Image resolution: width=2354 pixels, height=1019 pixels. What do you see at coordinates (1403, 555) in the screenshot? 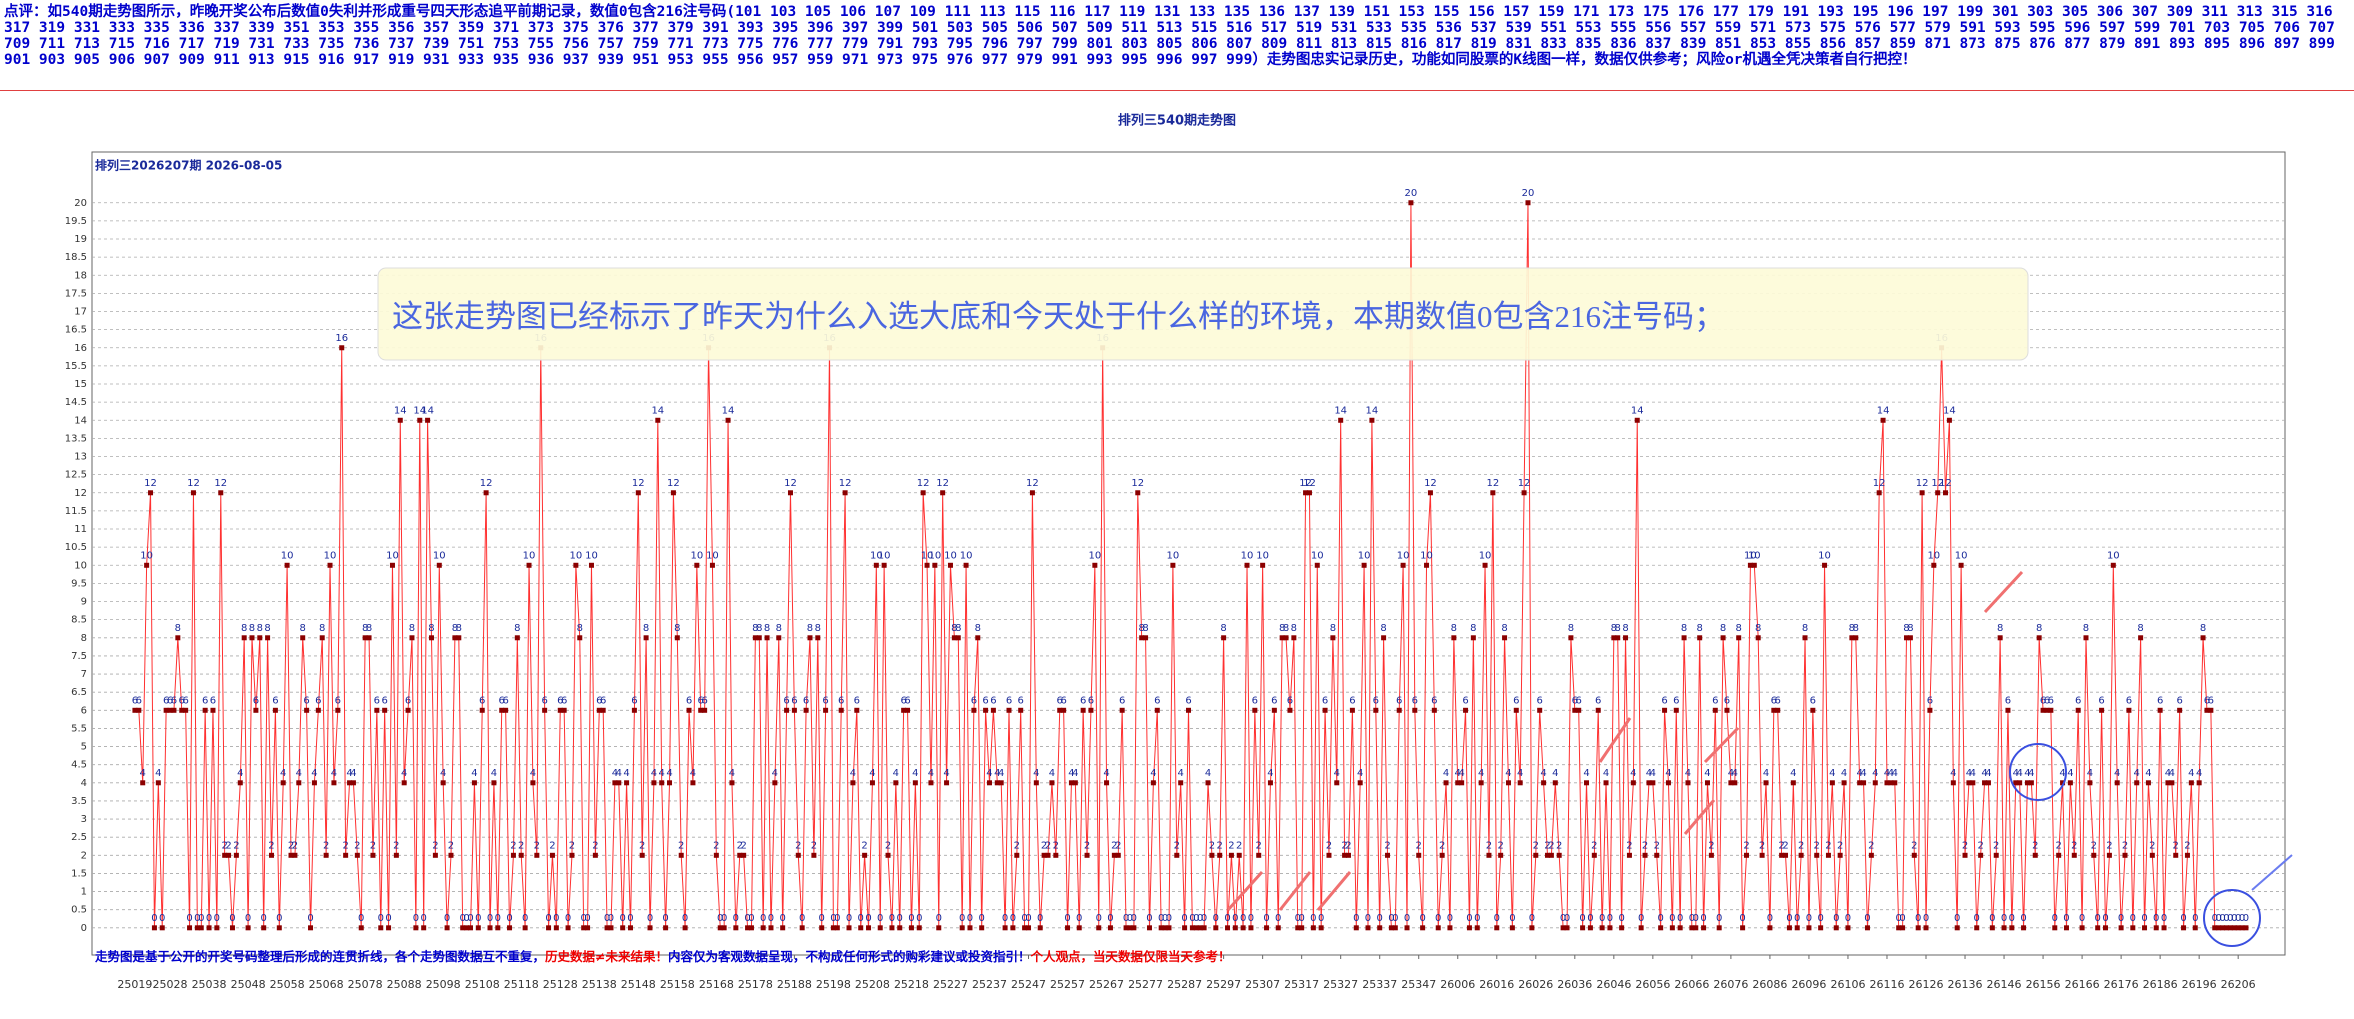
I see `data-label: 10` at bounding box center [1403, 555].